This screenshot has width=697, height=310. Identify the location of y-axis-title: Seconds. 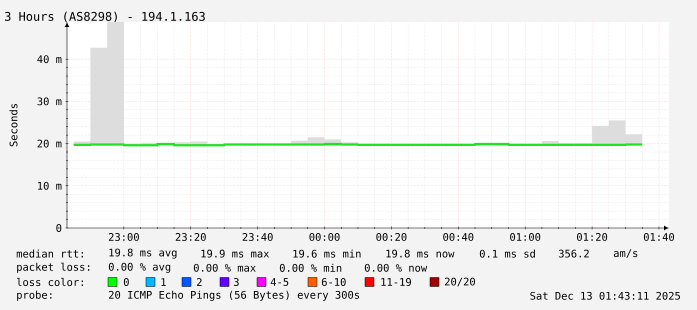
(13, 125).